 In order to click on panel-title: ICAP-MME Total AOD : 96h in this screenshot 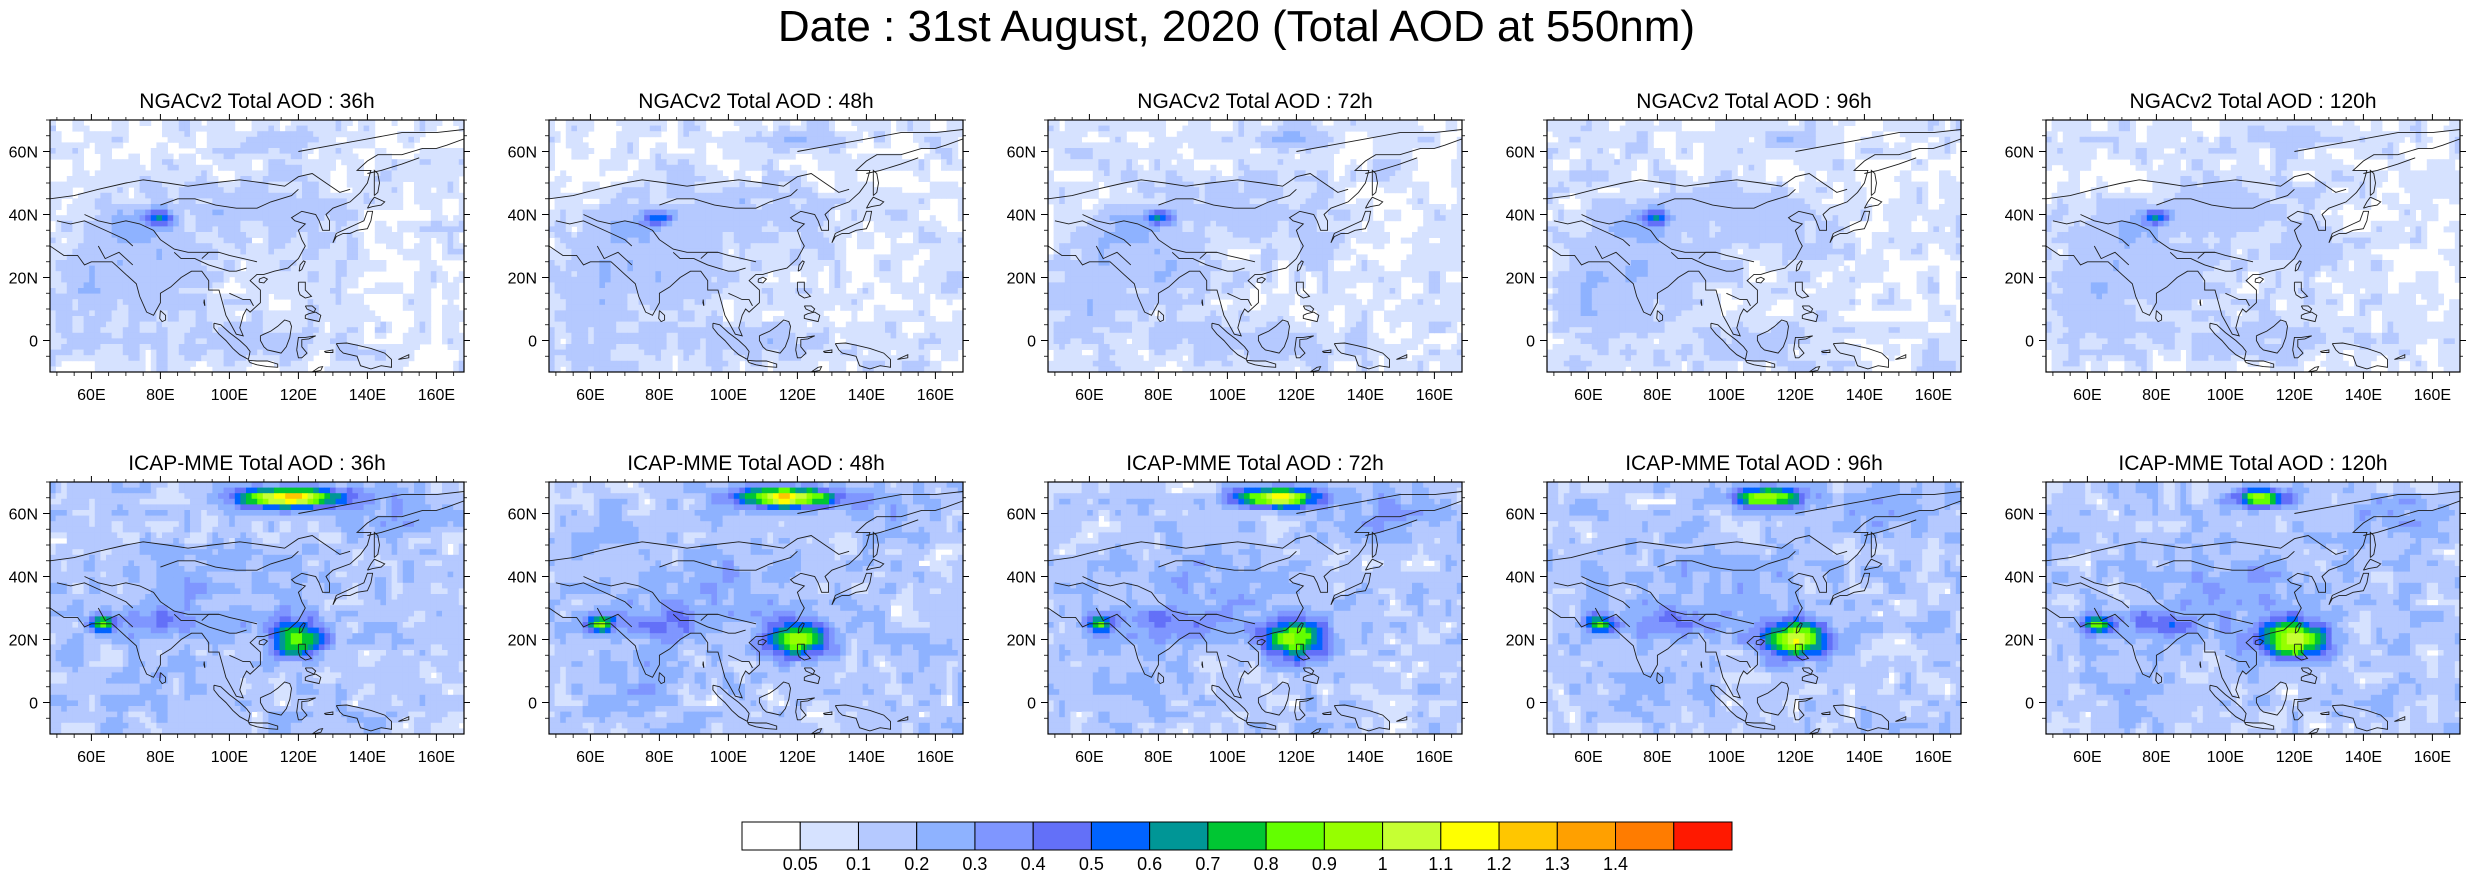, I will do `click(1754, 464)`.